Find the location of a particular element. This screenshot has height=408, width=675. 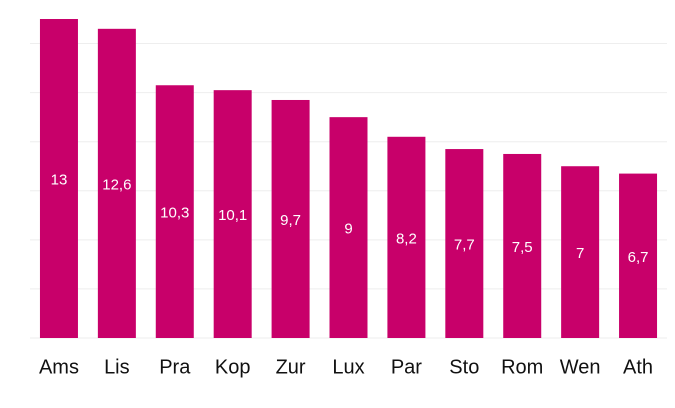

value-label: 7,7 is located at coordinates (464, 244).